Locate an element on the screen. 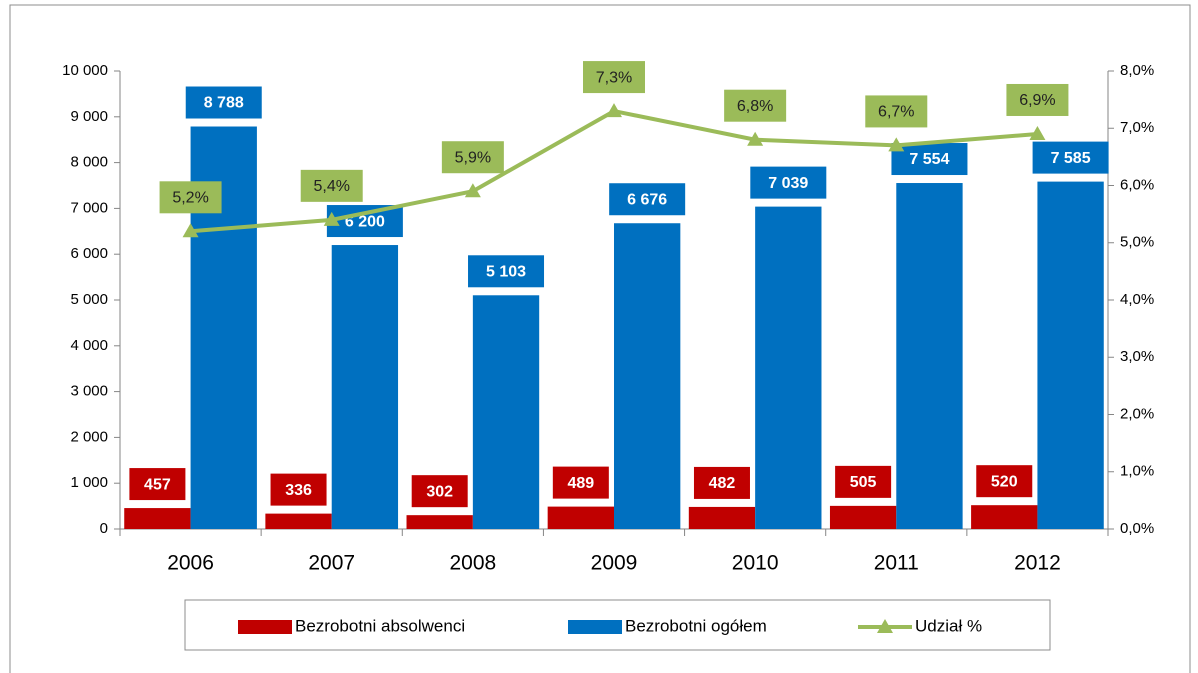 This screenshot has width=1198, height=673. y-tick-label: 3 000 is located at coordinates (89, 391).